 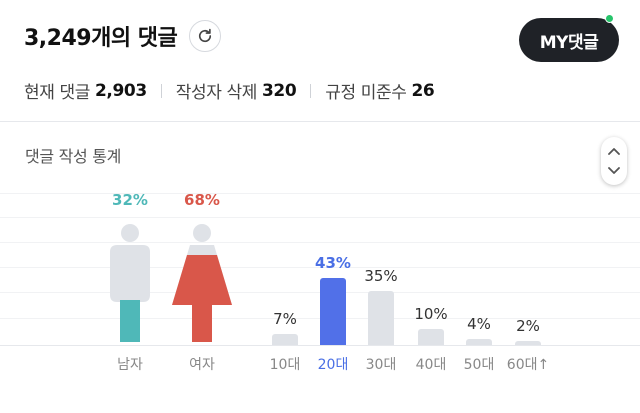 I want to click on stat-violation-value: 26, so click(x=423, y=90).